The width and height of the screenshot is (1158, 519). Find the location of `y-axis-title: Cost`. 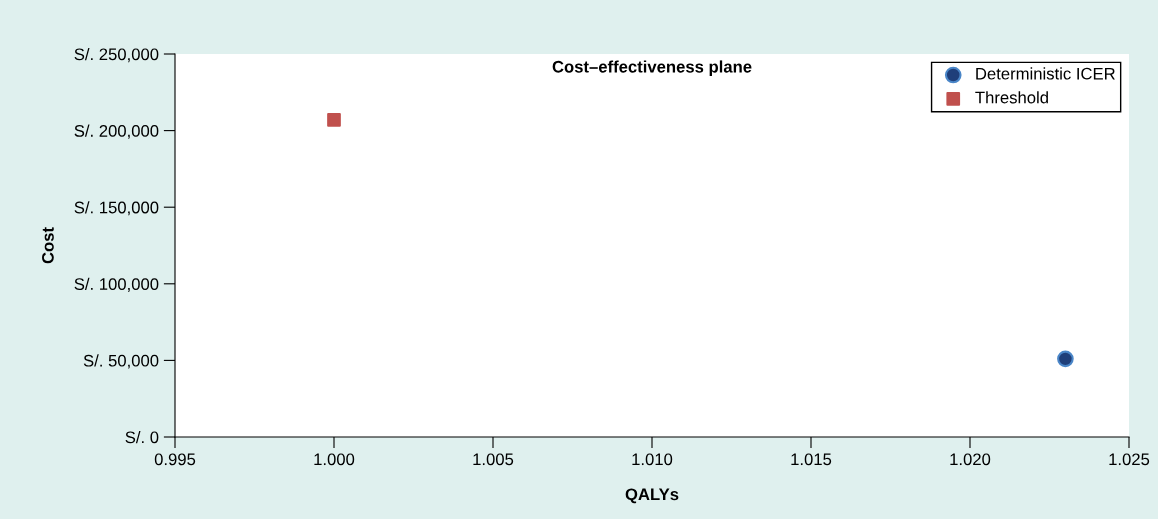

y-axis-title: Cost is located at coordinates (48, 245).